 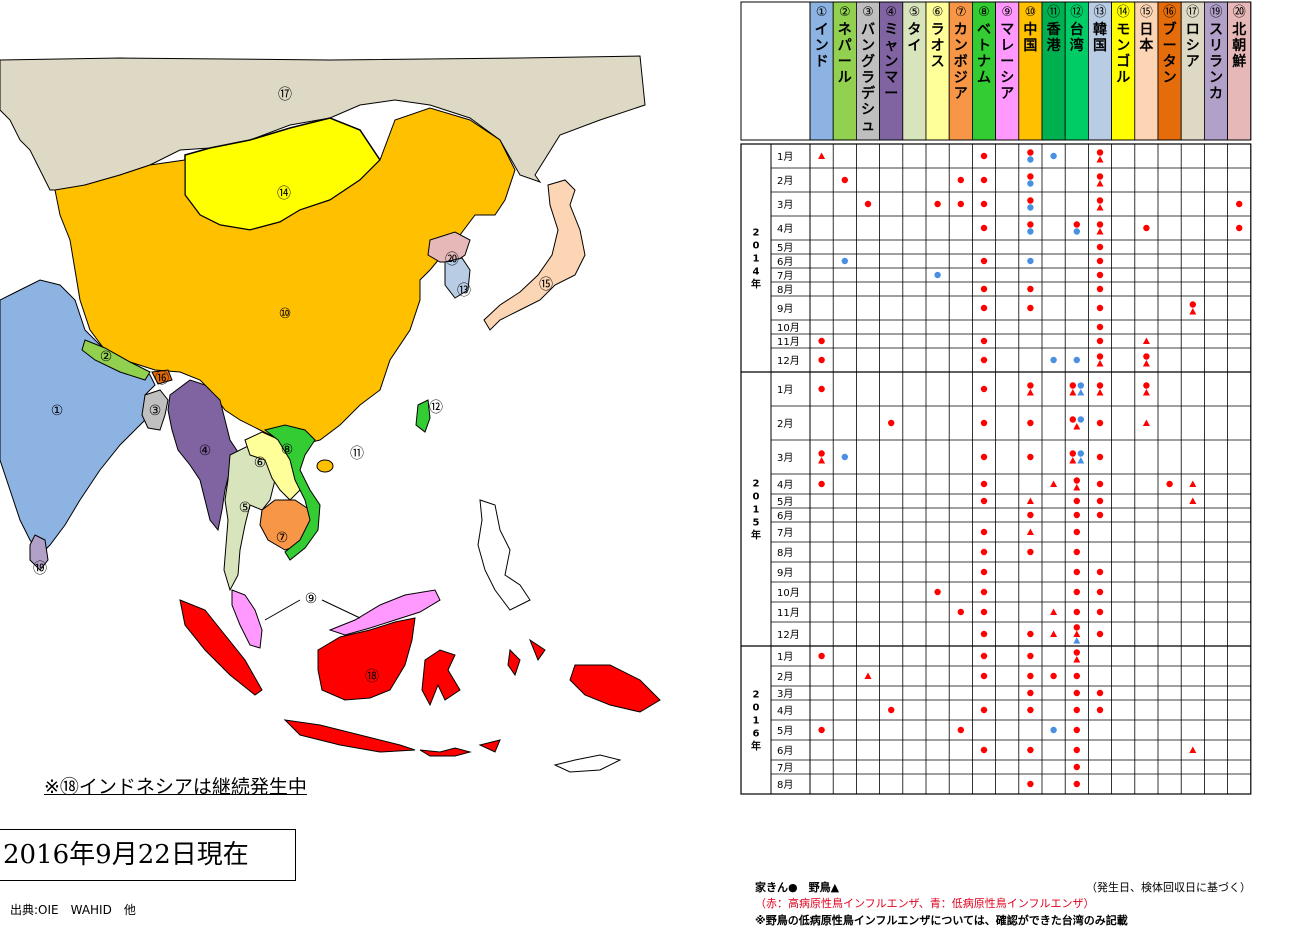 I want to click on region-bangladesh, so click(x=155, y=410).